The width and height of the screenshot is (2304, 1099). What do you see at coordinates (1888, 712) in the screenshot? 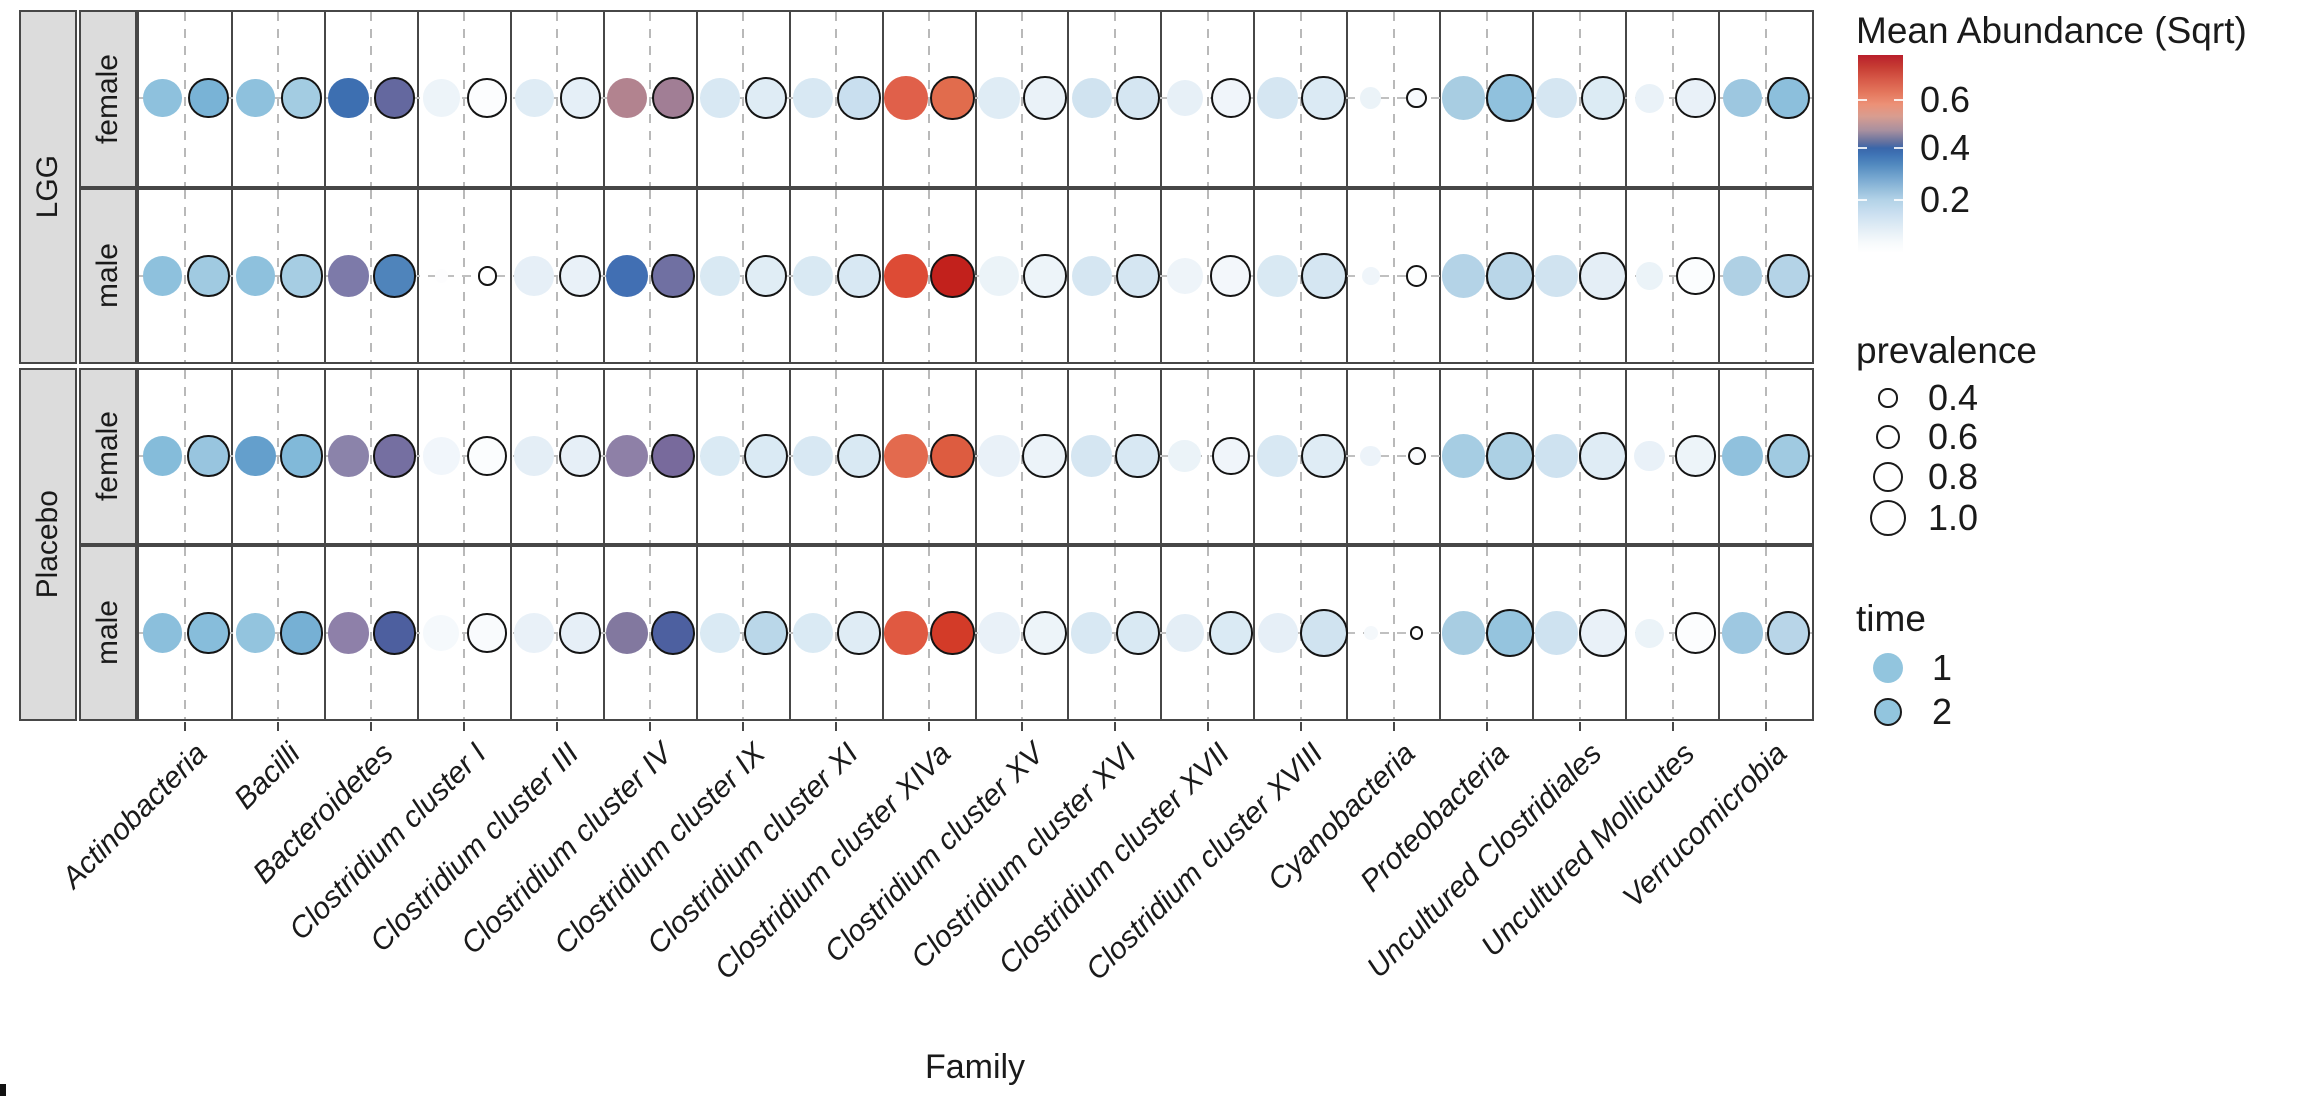
I see `time-key-circle` at bounding box center [1888, 712].